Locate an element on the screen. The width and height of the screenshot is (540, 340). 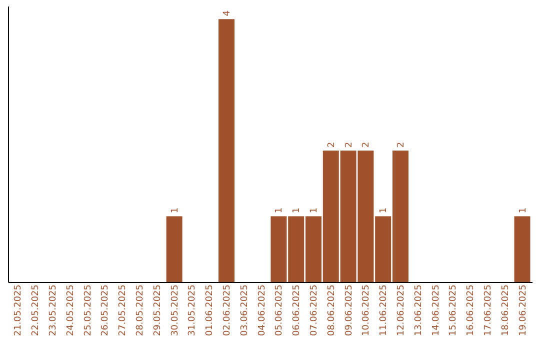
x-tick-label: 07.06.2025 is located at coordinates (314, 310).